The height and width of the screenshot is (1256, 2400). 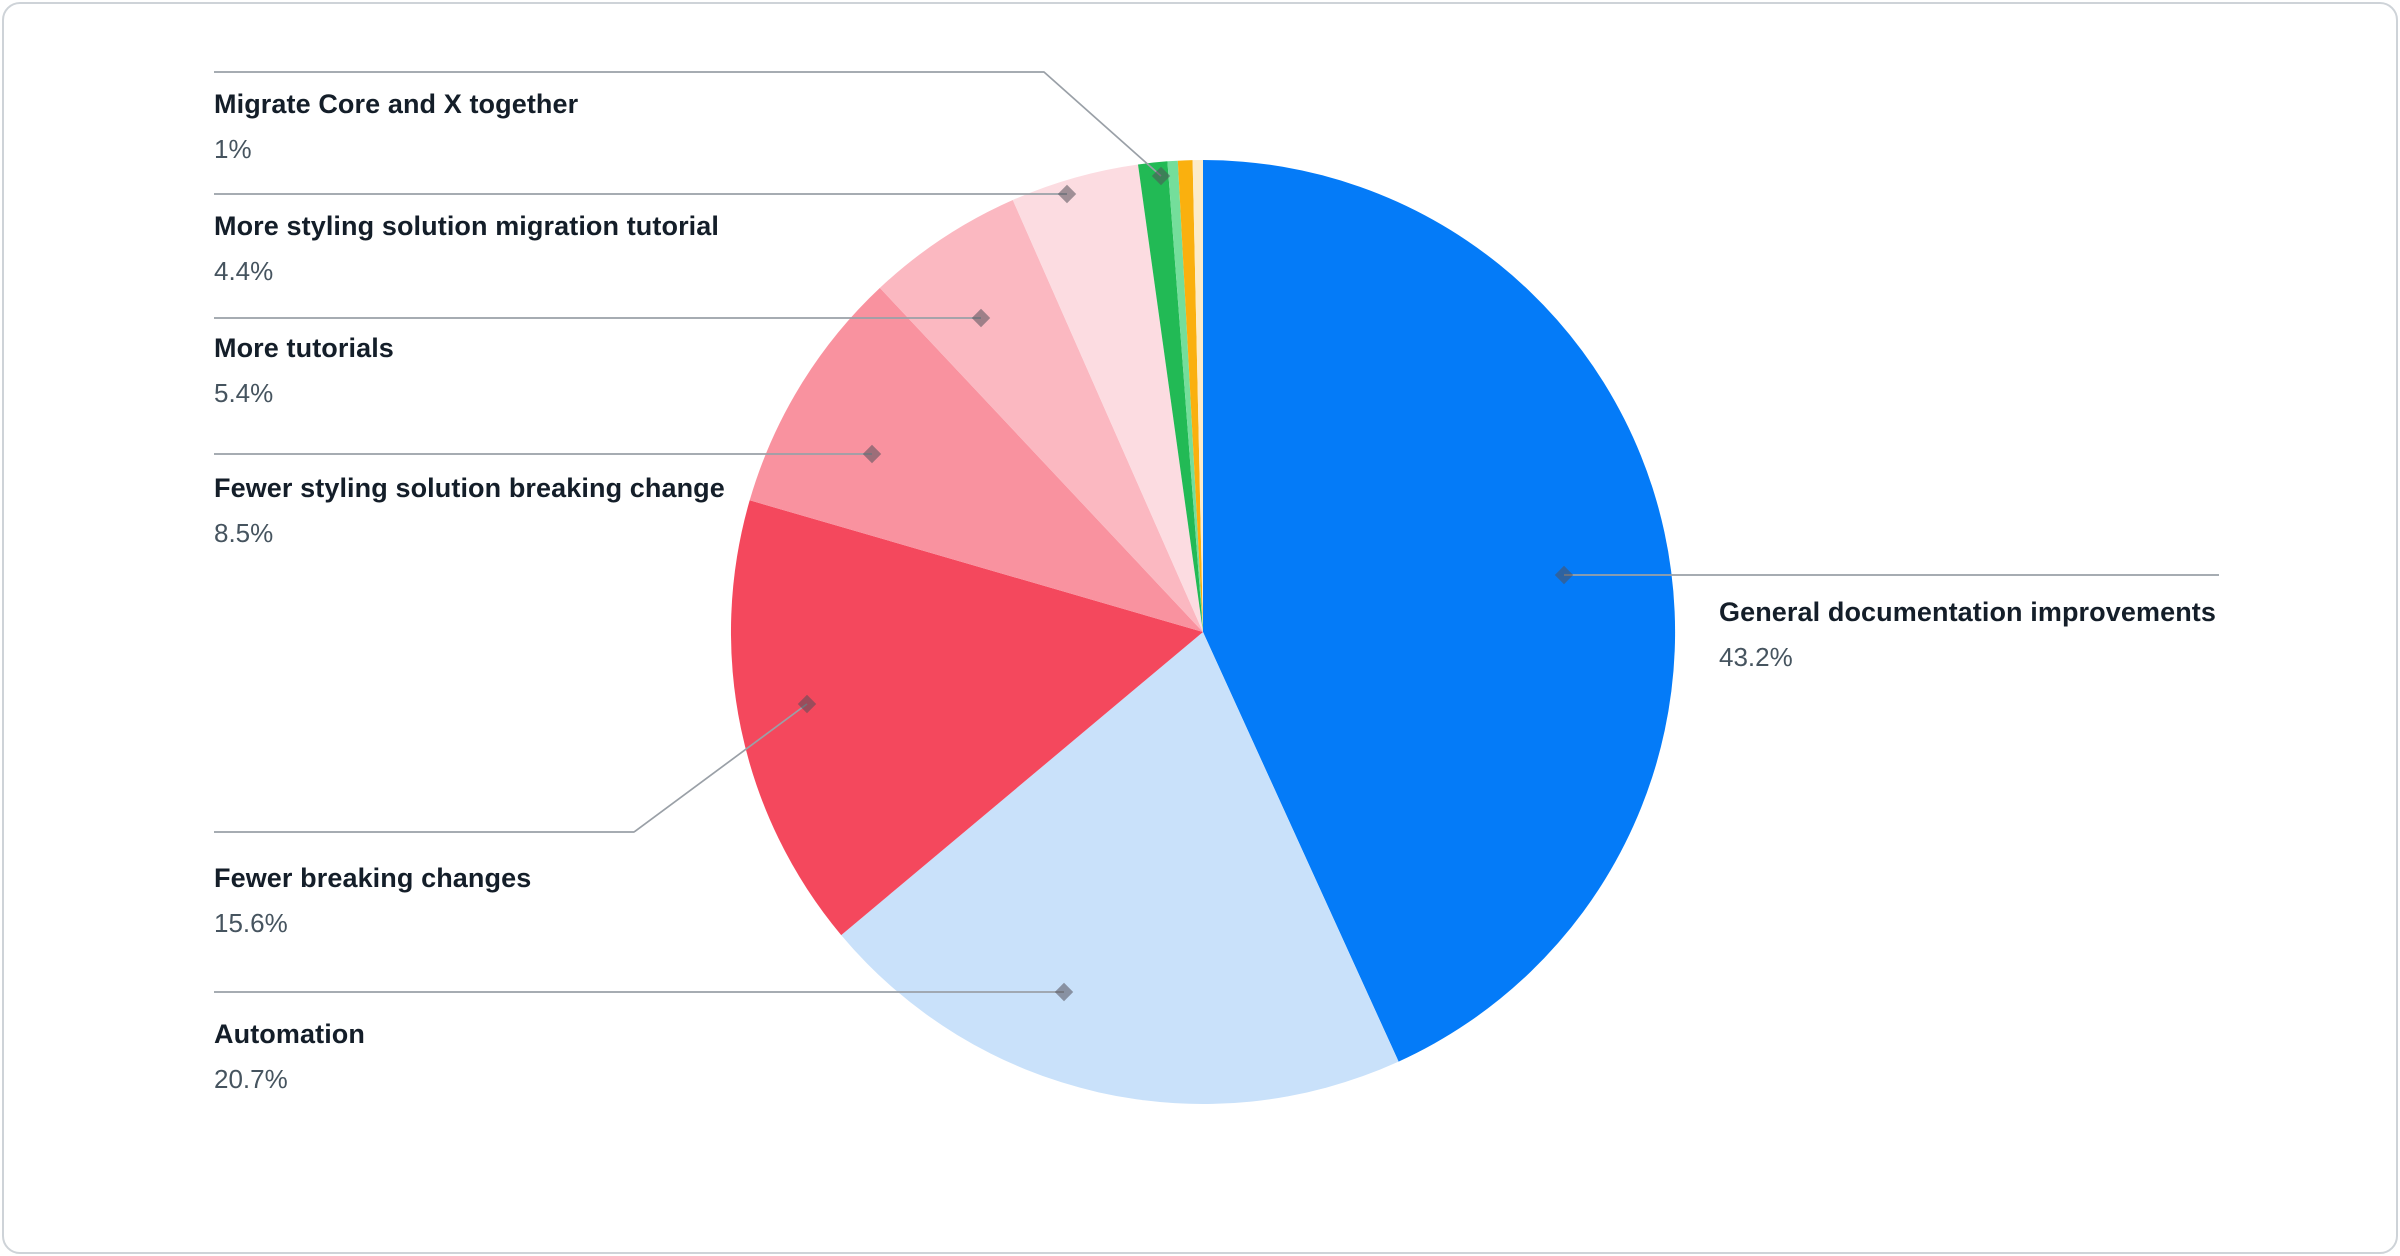 I want to click on leader-marker-migrate-core-and-x-together, so click(x=1161, y=176).